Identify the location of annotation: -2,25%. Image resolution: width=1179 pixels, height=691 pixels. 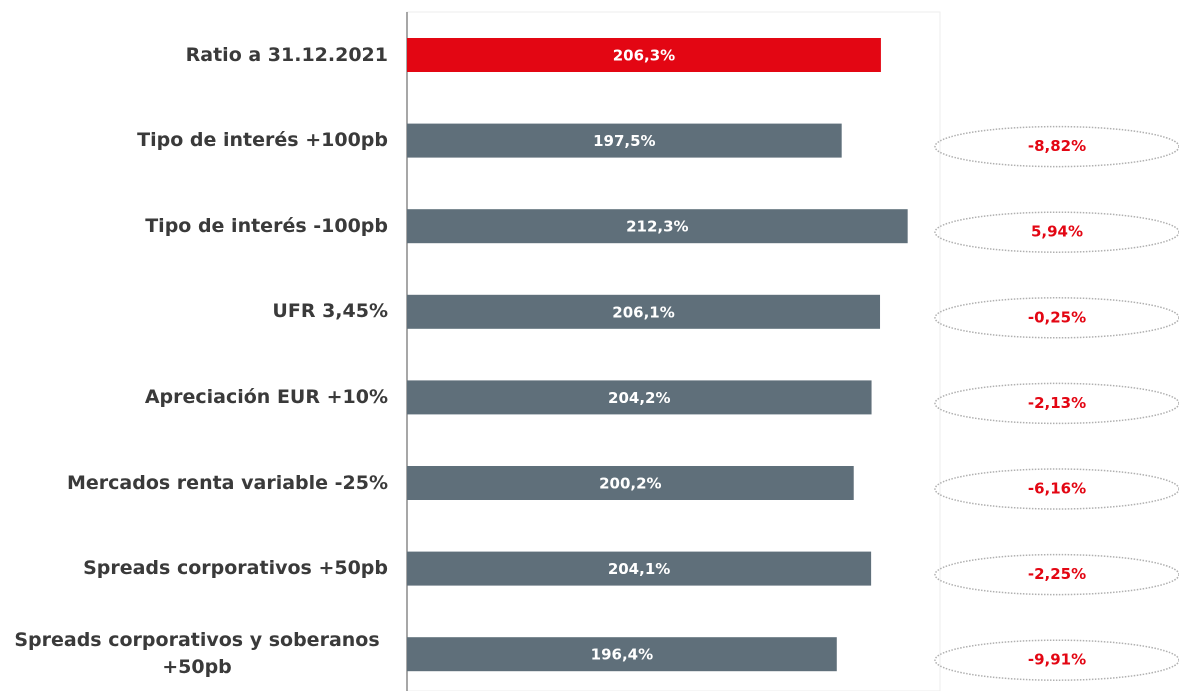
(1057, 574).